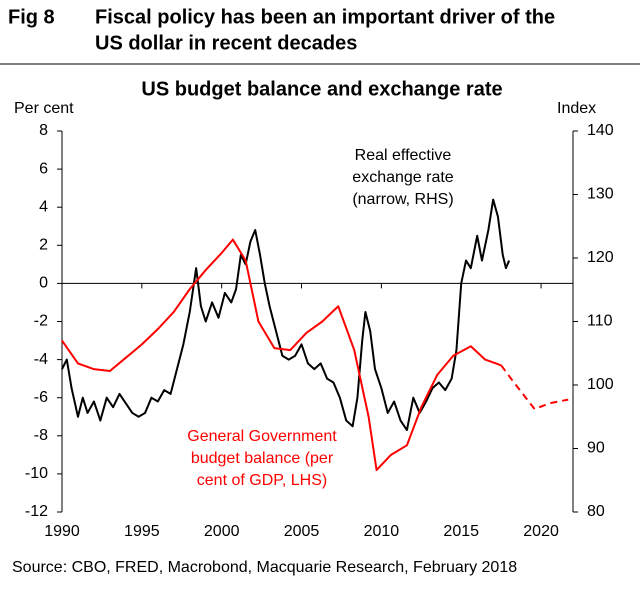 The height and width of the screenshot is (601, 640). I want to click on header-title: US dollar in recent decades, so click(226, 43).